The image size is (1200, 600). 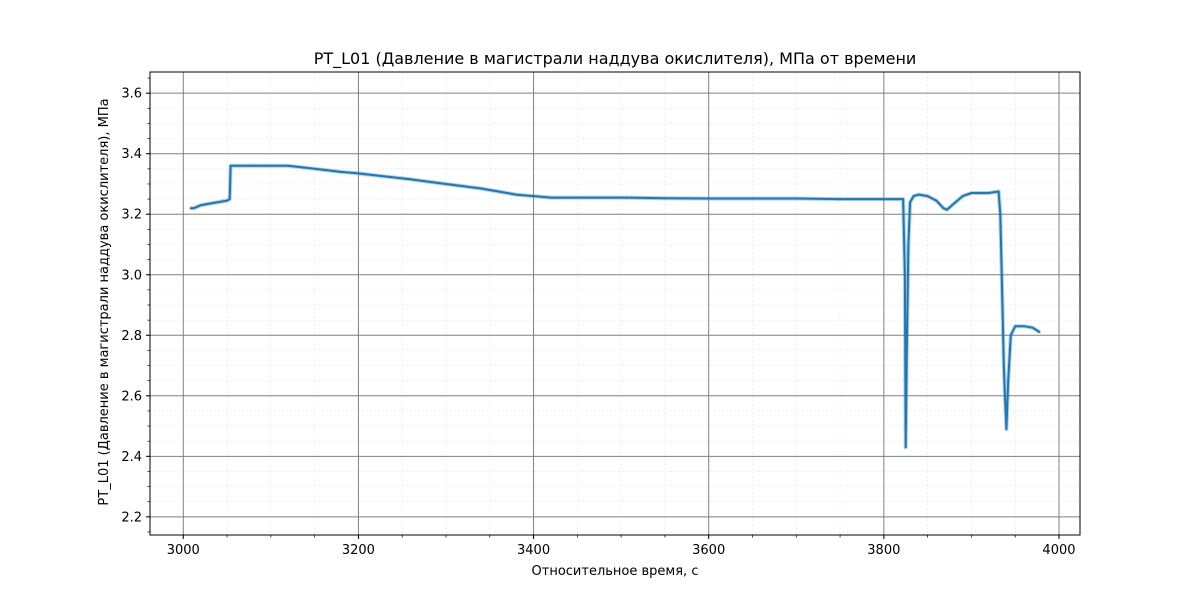 I want to click on x-tick-label: 3000, so click(x=183, y=550).